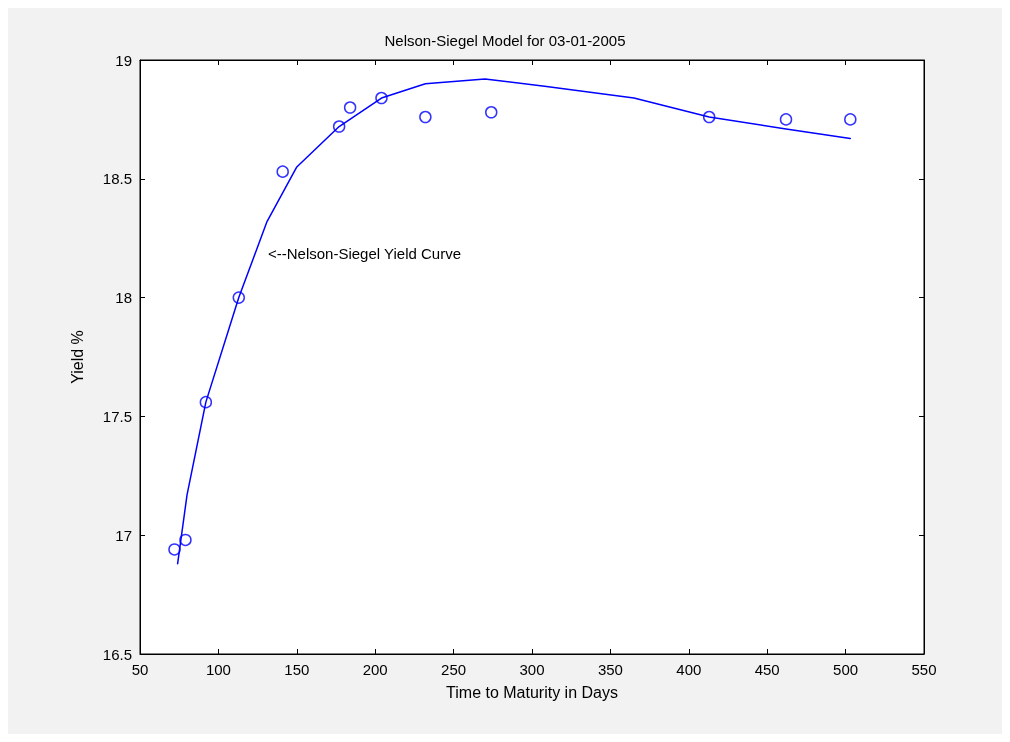  Describe the element at coordinates (123, 60) in the screenshot. I see `y-tick-label: 19` at that location.